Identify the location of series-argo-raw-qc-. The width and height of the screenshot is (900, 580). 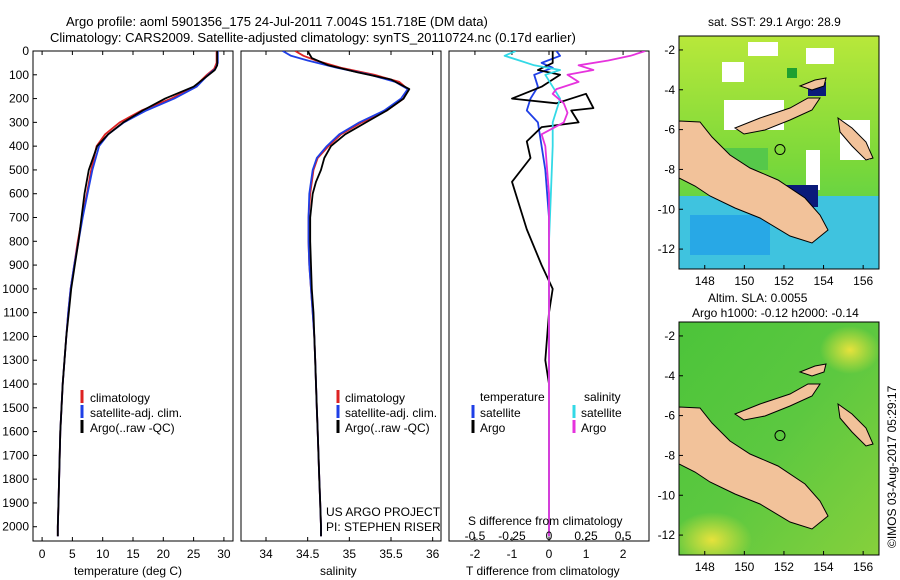
(358, 294).